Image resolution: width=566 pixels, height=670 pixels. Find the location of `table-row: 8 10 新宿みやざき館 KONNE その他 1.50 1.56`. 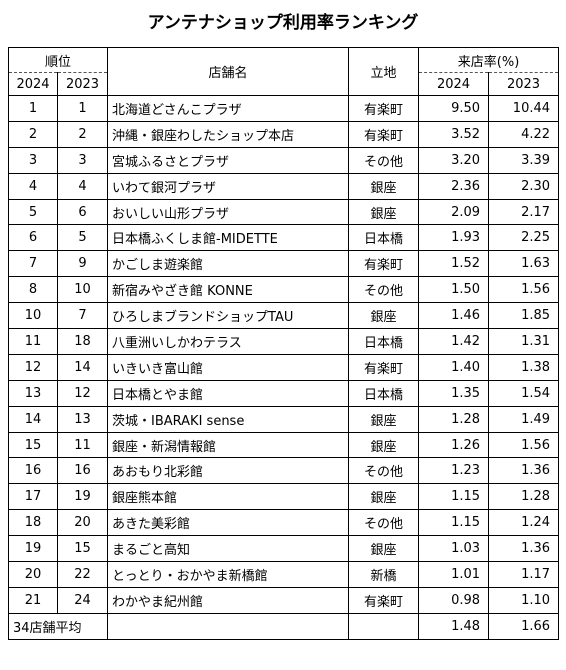

table-row: 8 10 新宿みやざき館 KONNE その他 1.50 1.56 is located at coordinates (284, 290).